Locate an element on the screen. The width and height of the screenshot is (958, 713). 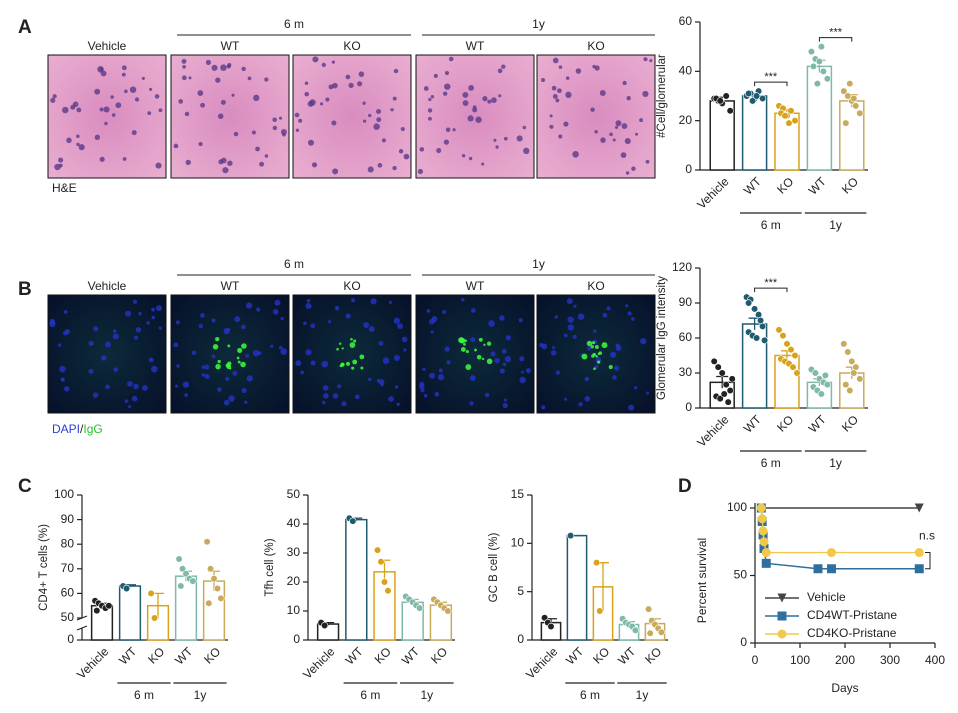
y-tick-label: 20 is located at coordinates (686, 120).